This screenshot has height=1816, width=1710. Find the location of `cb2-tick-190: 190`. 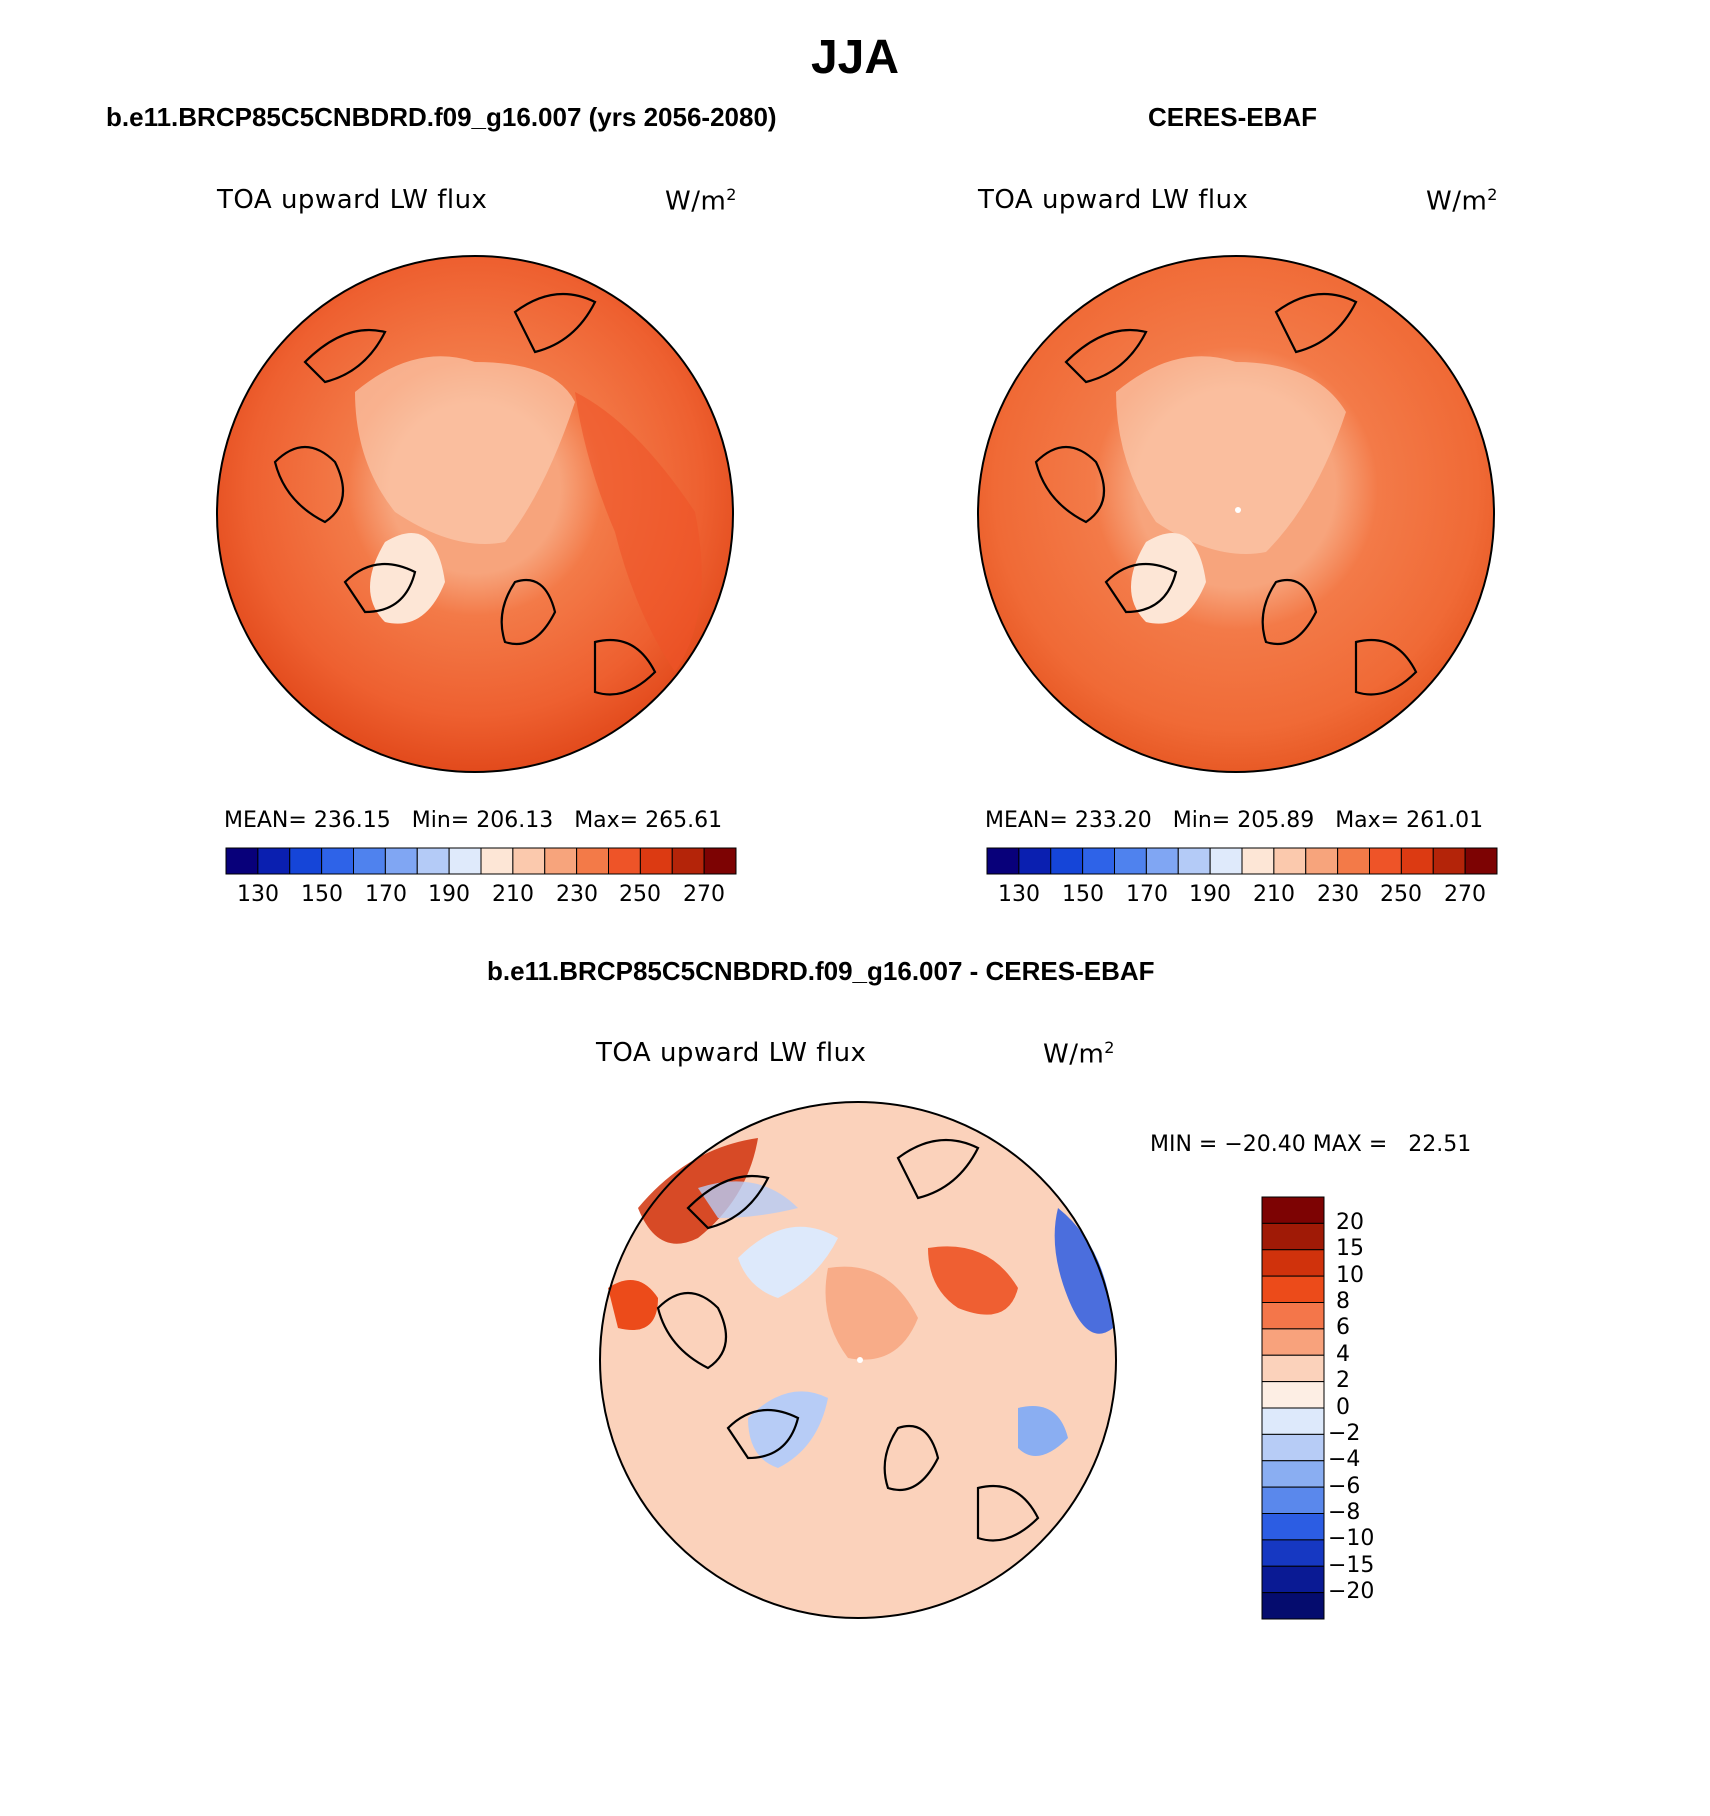

cb2-tick-190: 190 is located at coordinates (1210, 894).